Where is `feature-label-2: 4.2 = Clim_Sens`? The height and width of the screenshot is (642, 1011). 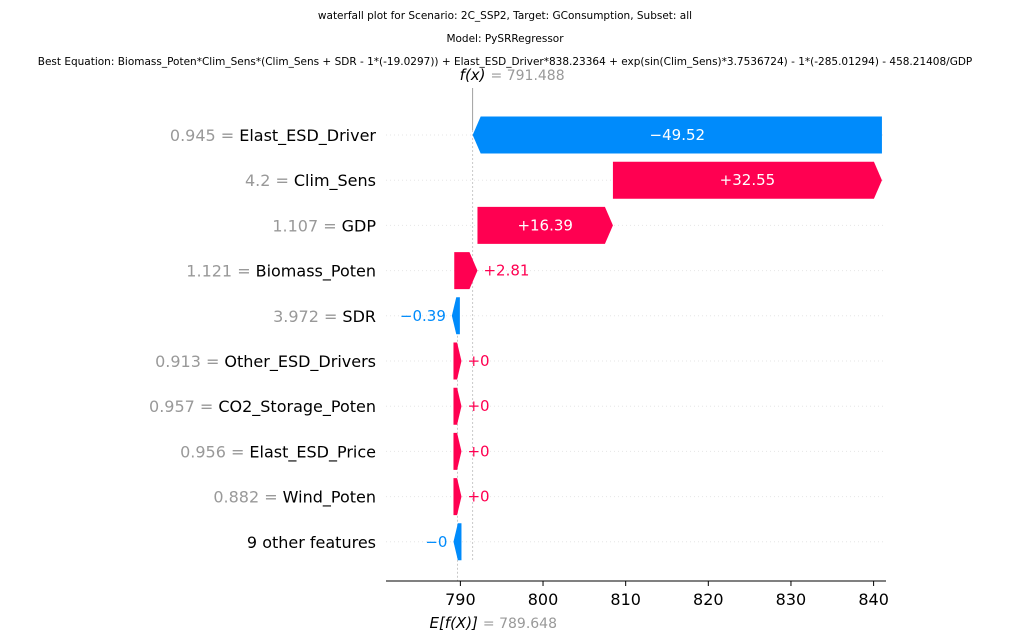 feature-label-2: 4.2 = Clim_Sens is located at coordinates (310, 181).